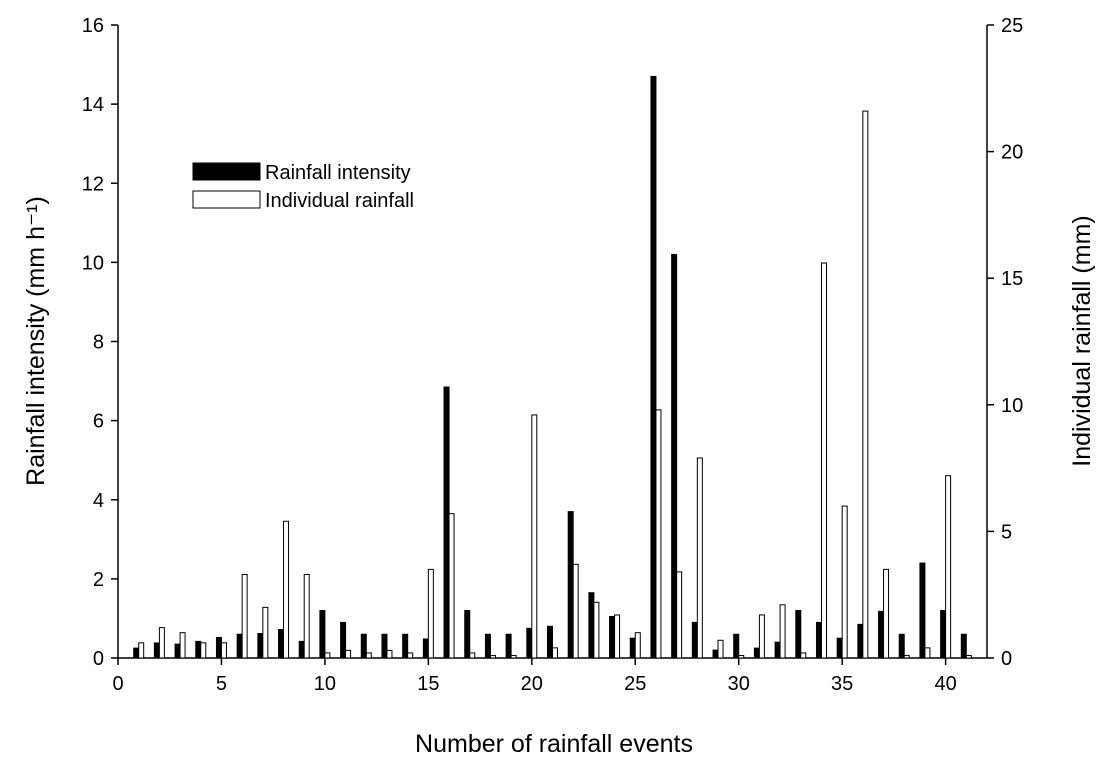 The width and height of the screenshot is (1106, 763). What do you see at coordinates (1012, 406) in the screenshot?
I see `y2-tick-label: 10` at bounding box center [1012, 406].